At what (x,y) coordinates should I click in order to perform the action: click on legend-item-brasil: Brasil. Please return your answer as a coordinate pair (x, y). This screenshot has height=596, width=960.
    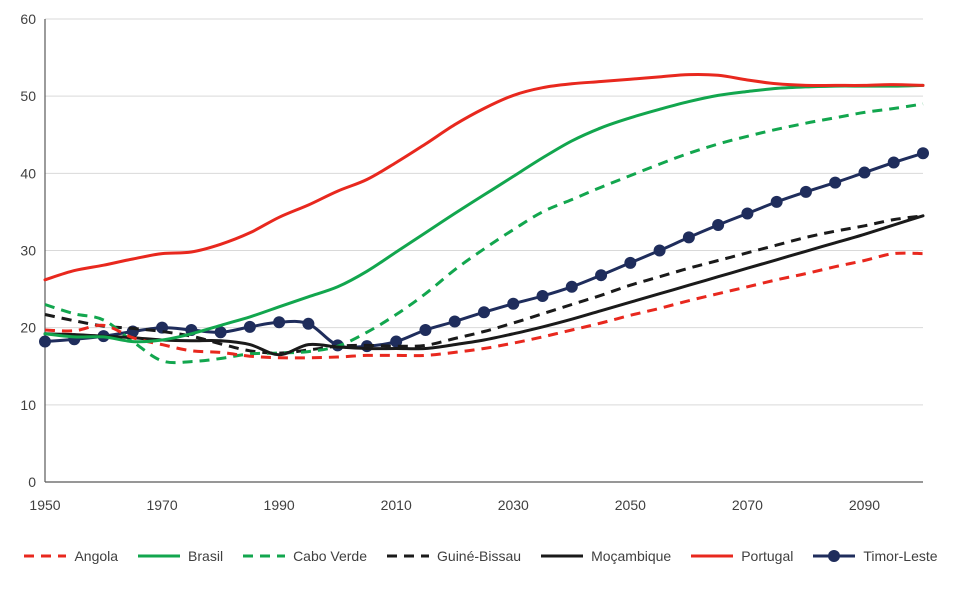
    Looking at the image, I should click on (179, 556).